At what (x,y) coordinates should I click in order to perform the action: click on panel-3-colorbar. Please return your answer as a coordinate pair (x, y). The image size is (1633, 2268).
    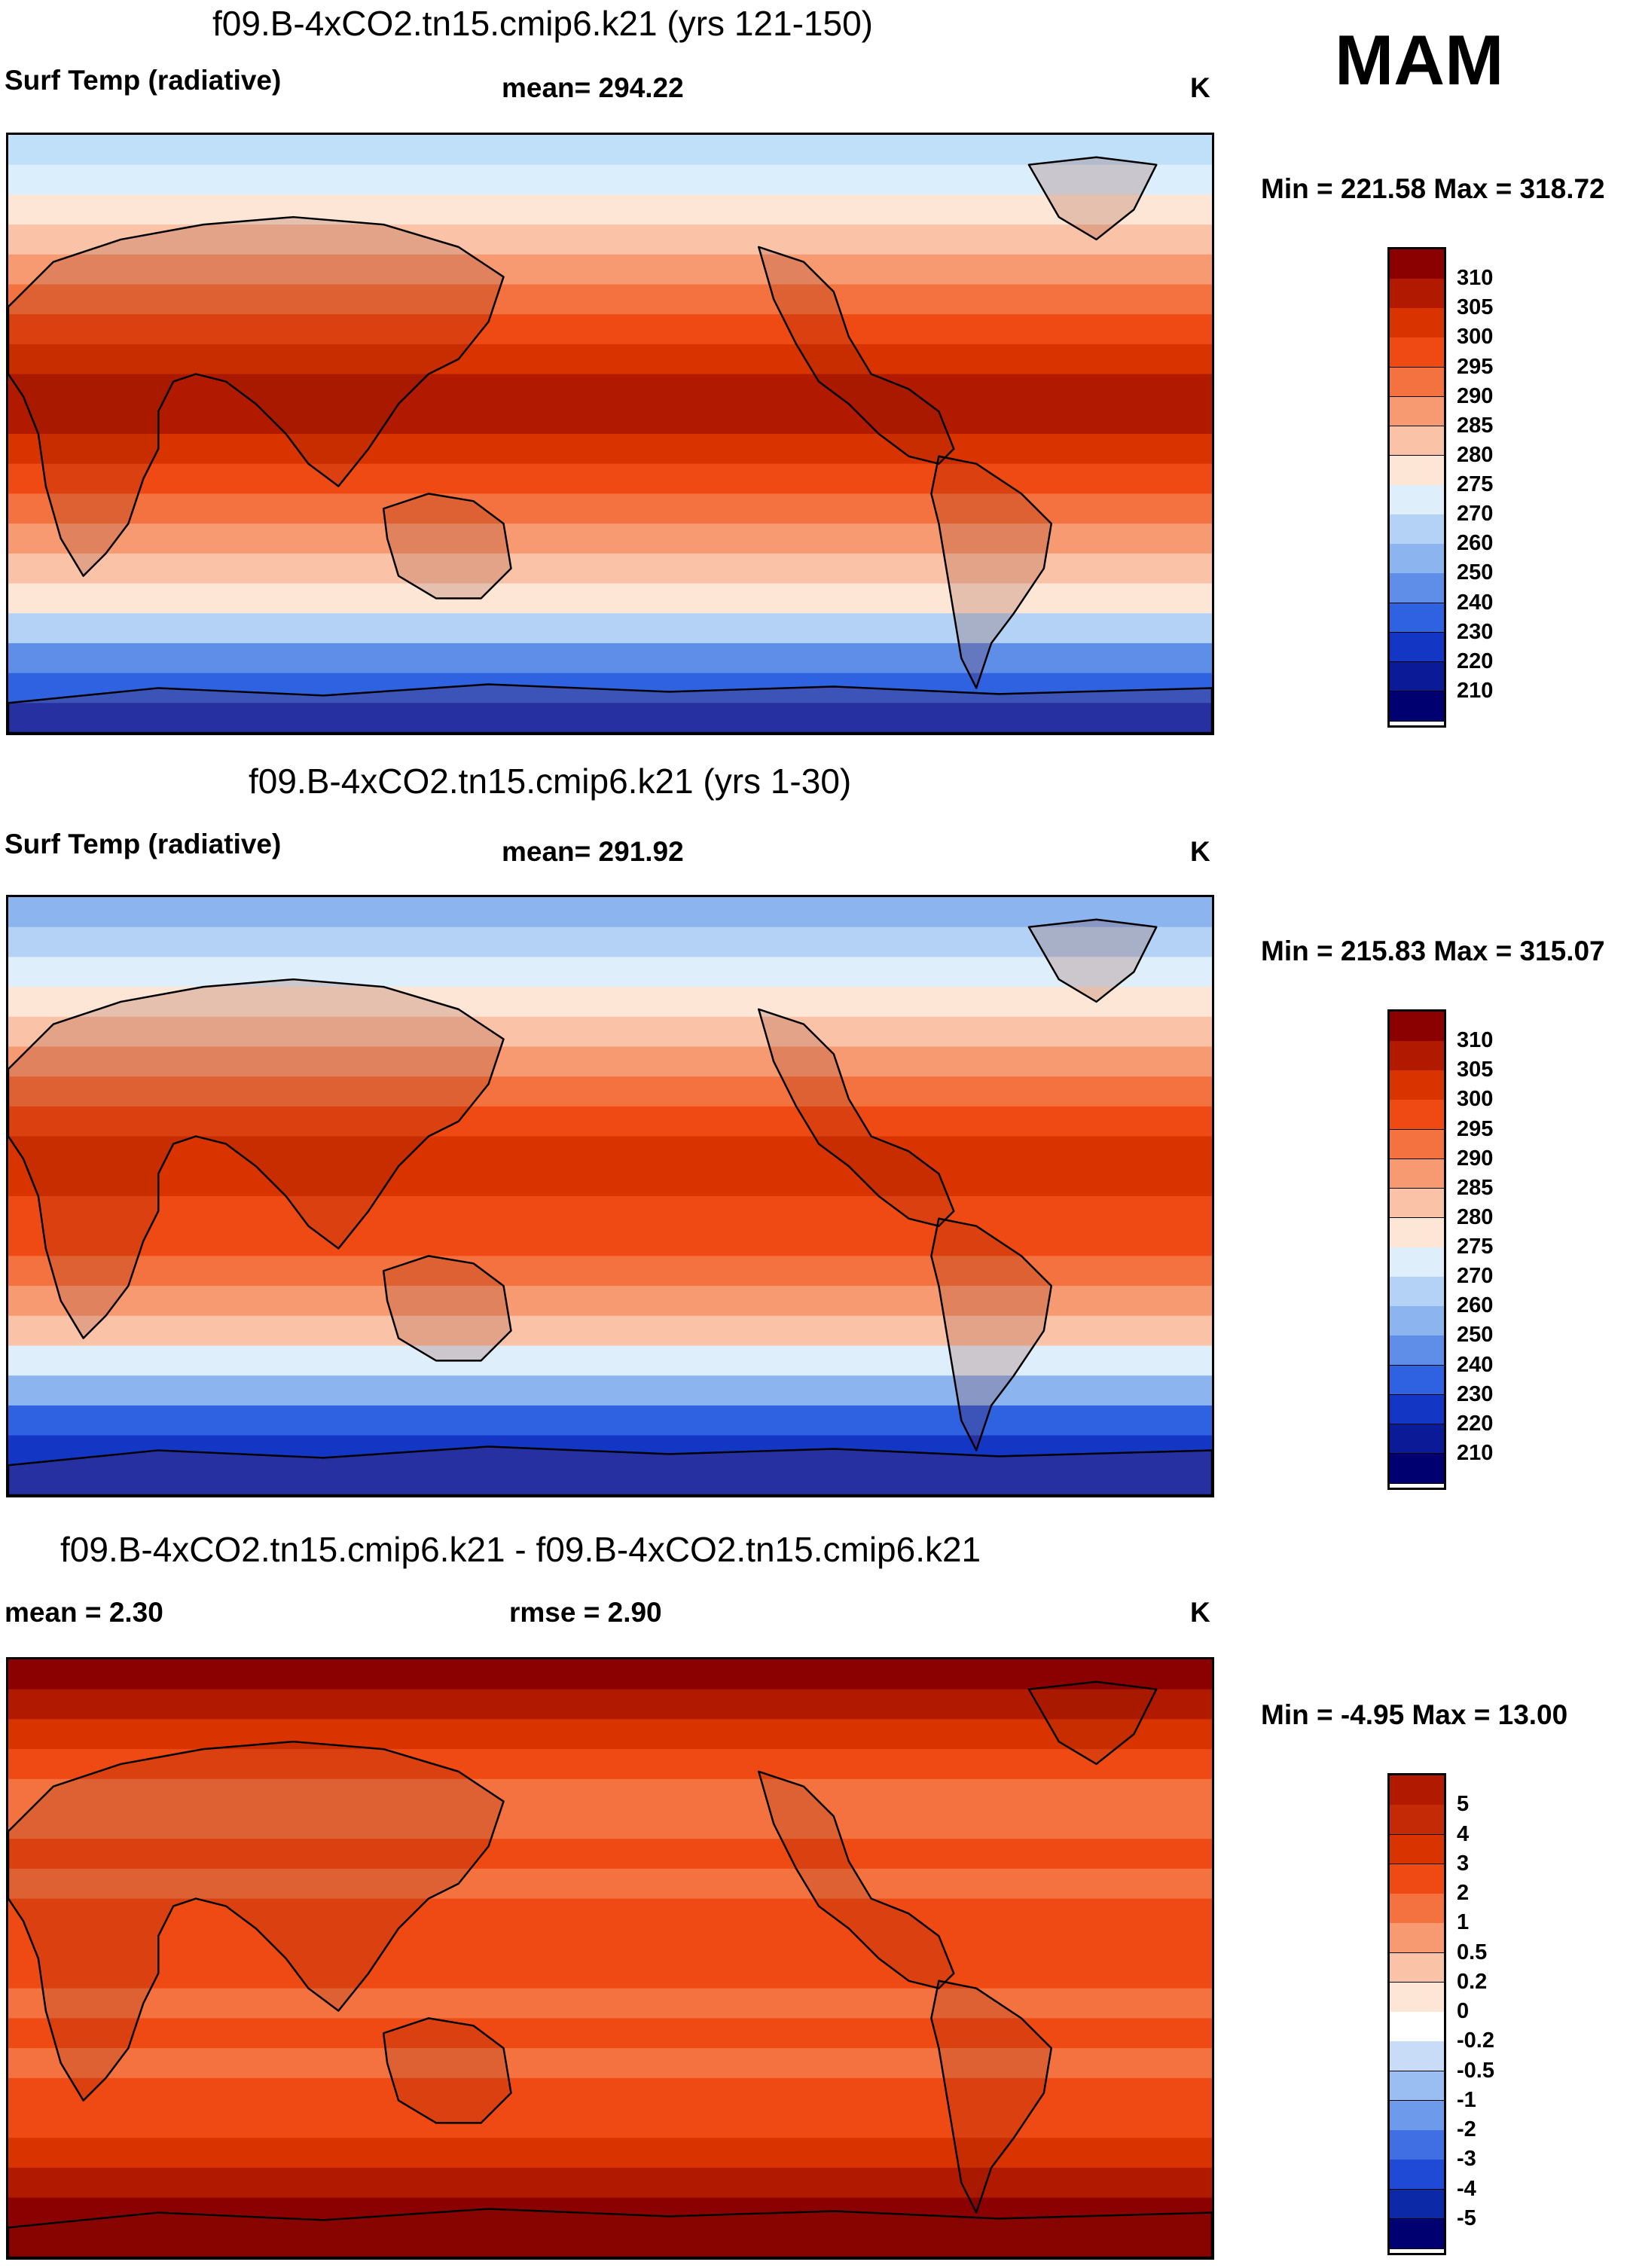
    Looking at the image, I should click on (1416, 2014).